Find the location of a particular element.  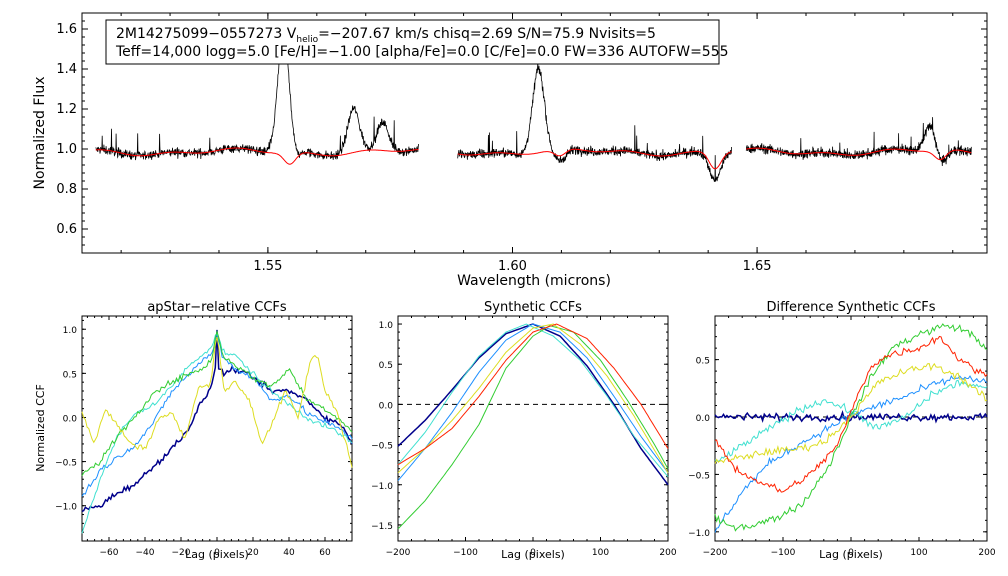

annotation-box is located at coordinates (412, 42).